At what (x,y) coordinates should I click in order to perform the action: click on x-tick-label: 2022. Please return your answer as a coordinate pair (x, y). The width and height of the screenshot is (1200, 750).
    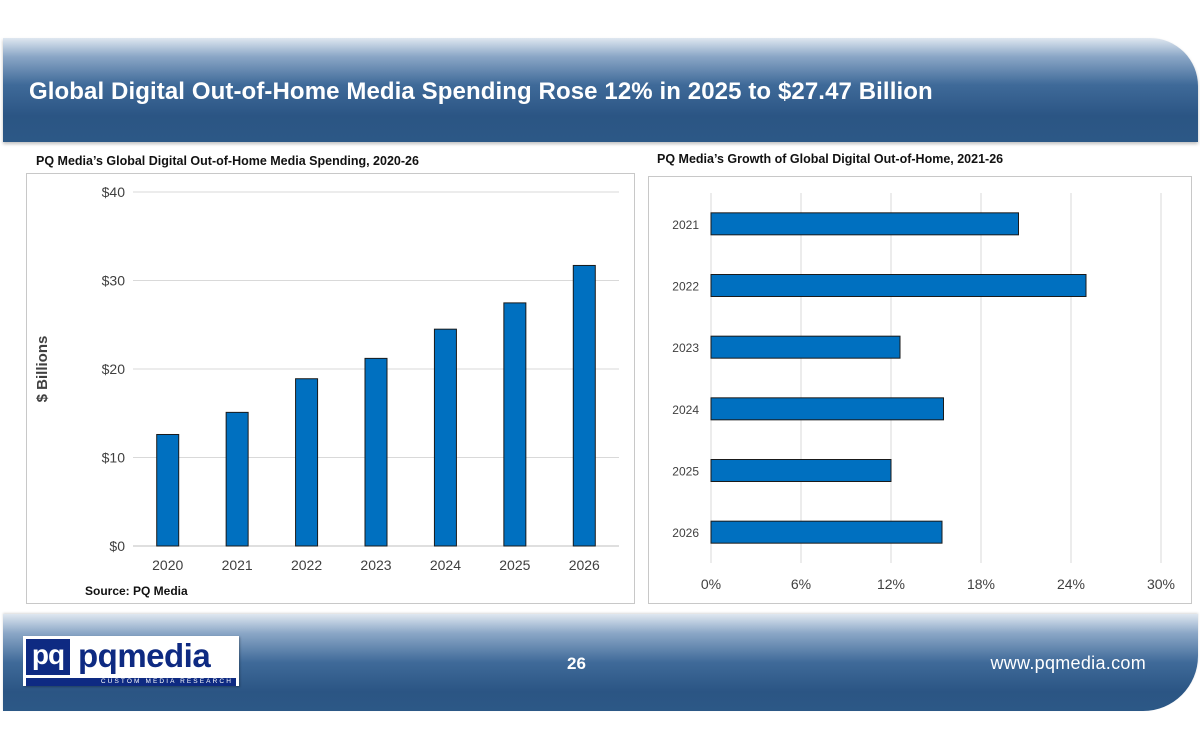
    Looking at the image, I should click on (306, 565).